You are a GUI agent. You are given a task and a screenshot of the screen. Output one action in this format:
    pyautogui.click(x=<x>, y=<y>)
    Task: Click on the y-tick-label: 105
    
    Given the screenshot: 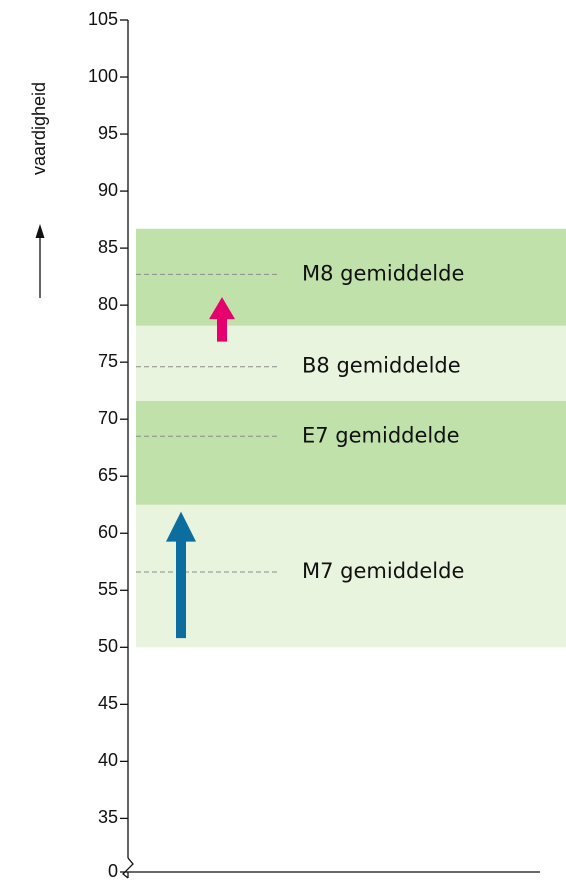 What is the action you would take?
    pyautogui.click(x=103, y=19)
    